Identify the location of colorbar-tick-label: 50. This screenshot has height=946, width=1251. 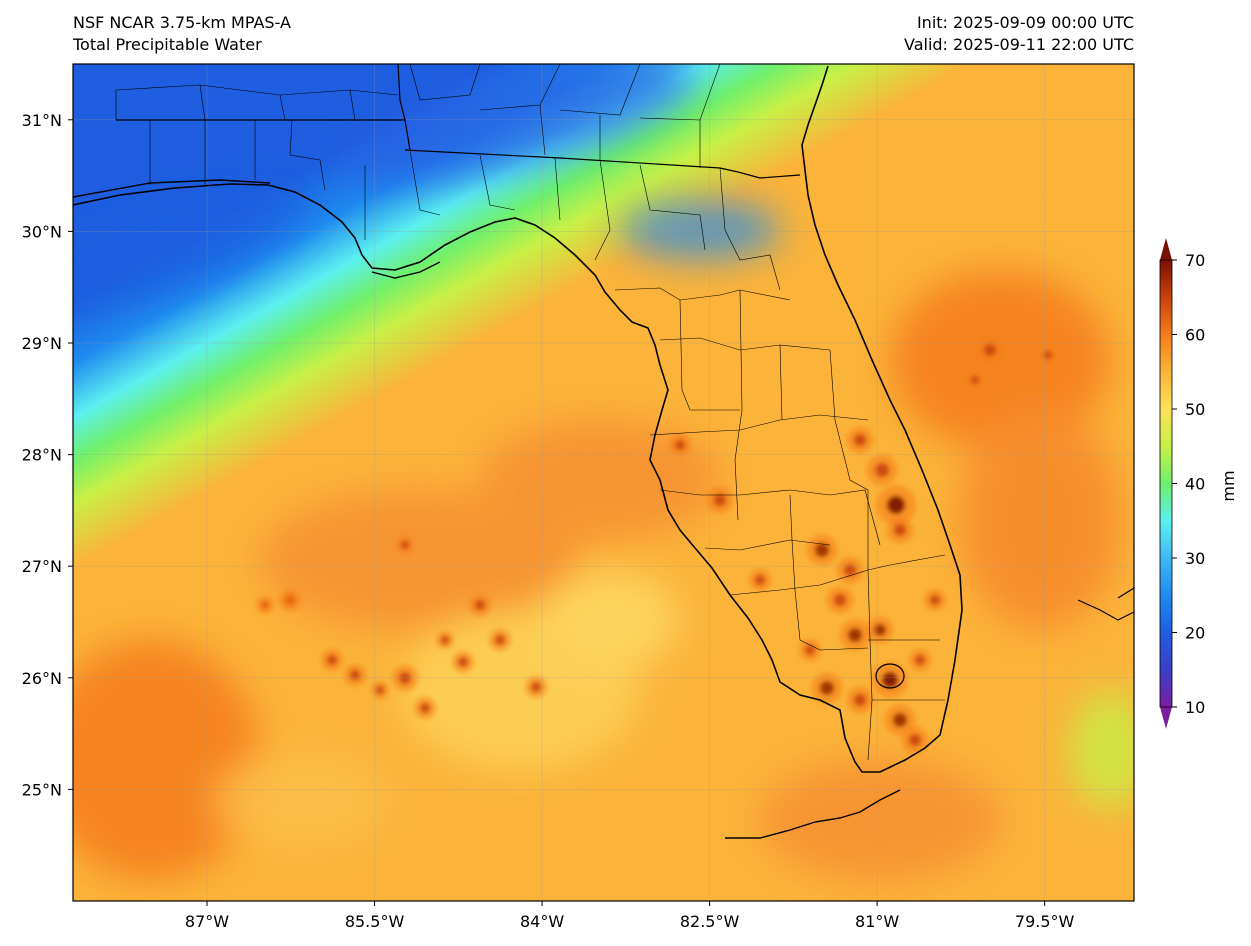
(1195, 409).